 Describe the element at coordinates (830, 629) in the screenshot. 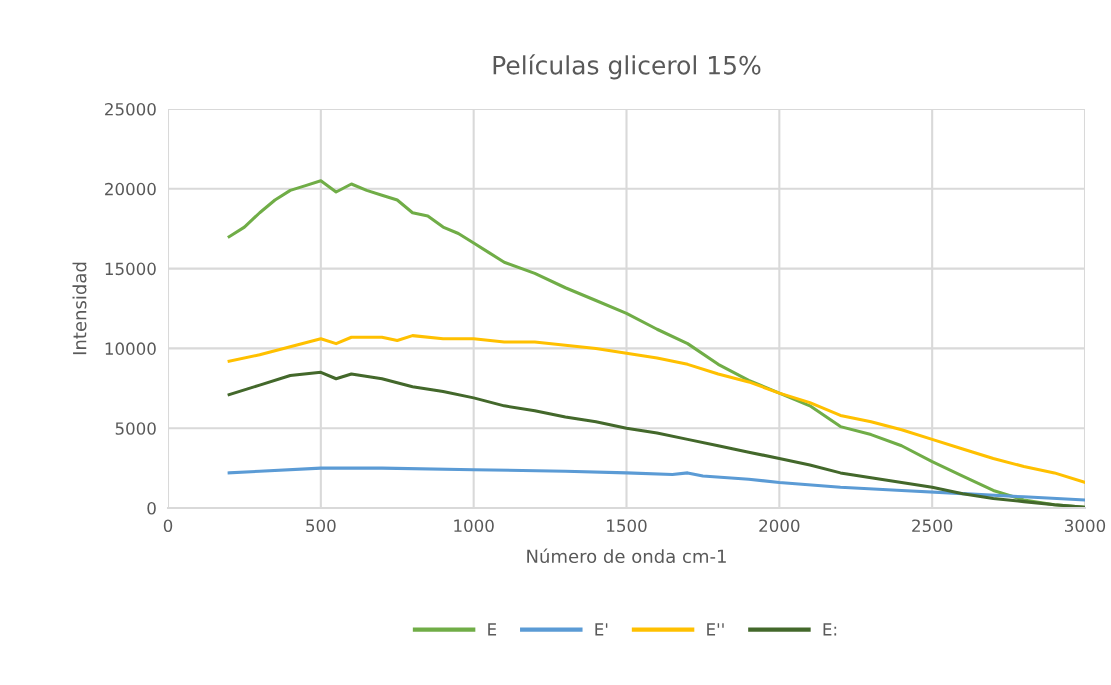

I see `legend-label: E:` at that location.